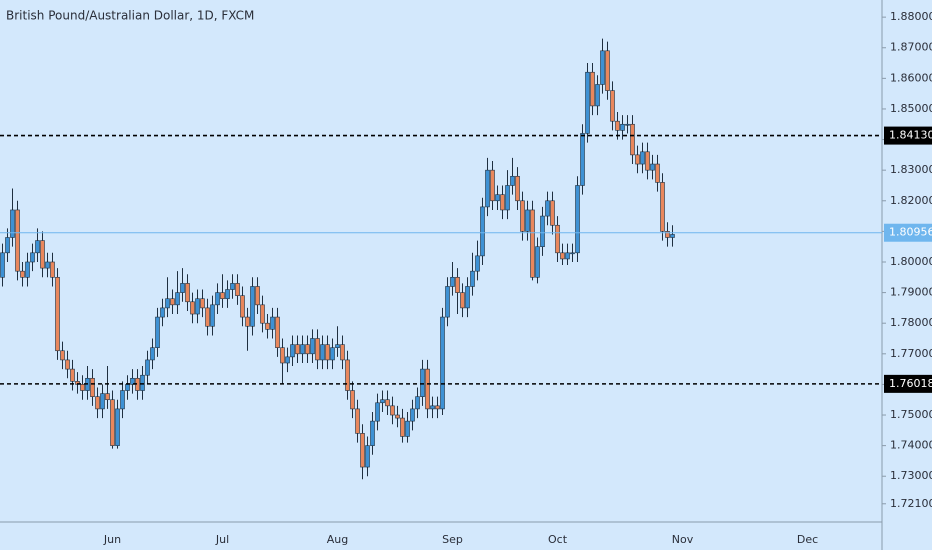 This screenshot has height=550, width=932. I want to click on price-label: 1.80956, so click(910, 232).